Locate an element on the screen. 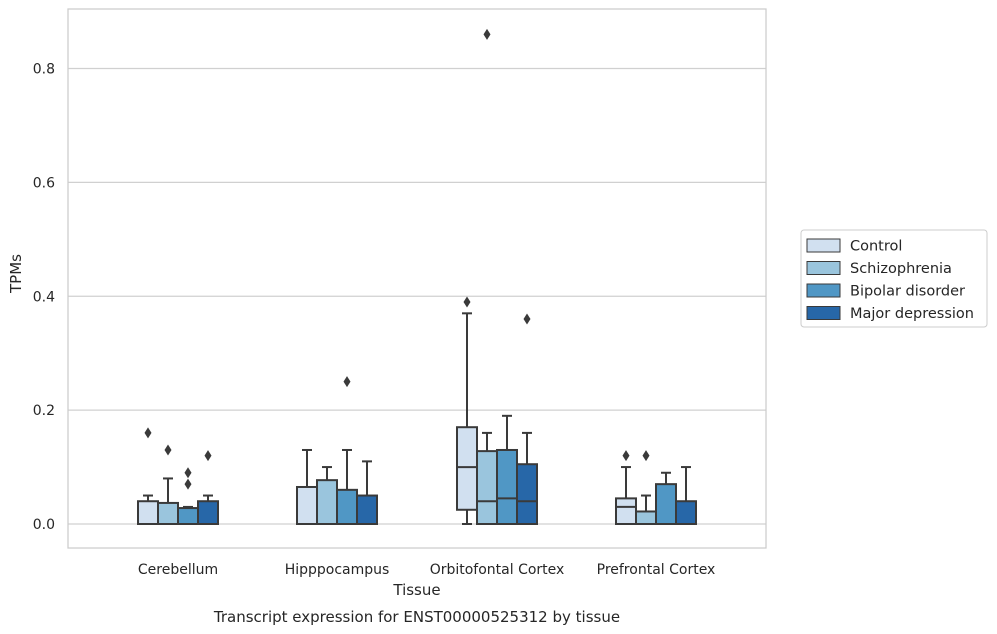  y-tick-label: 0.0 is located at coordinates (44, 525).